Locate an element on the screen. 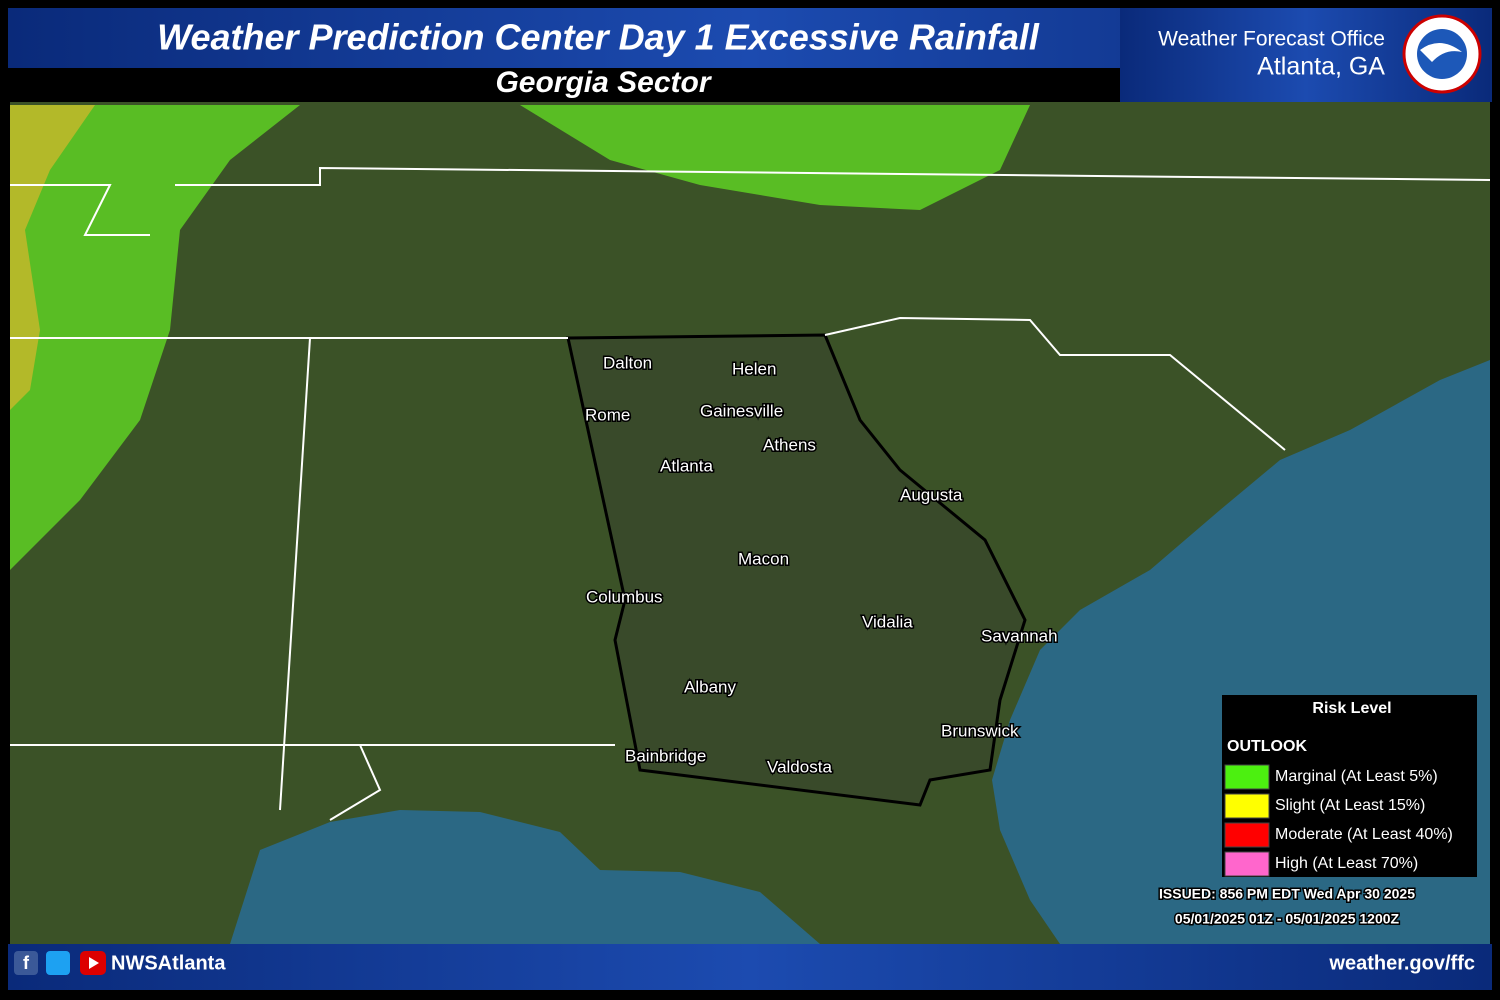 Image resolution: width=1500 pixels, height=1000 pixels. city: Macon is located at coordinates (763, 558).